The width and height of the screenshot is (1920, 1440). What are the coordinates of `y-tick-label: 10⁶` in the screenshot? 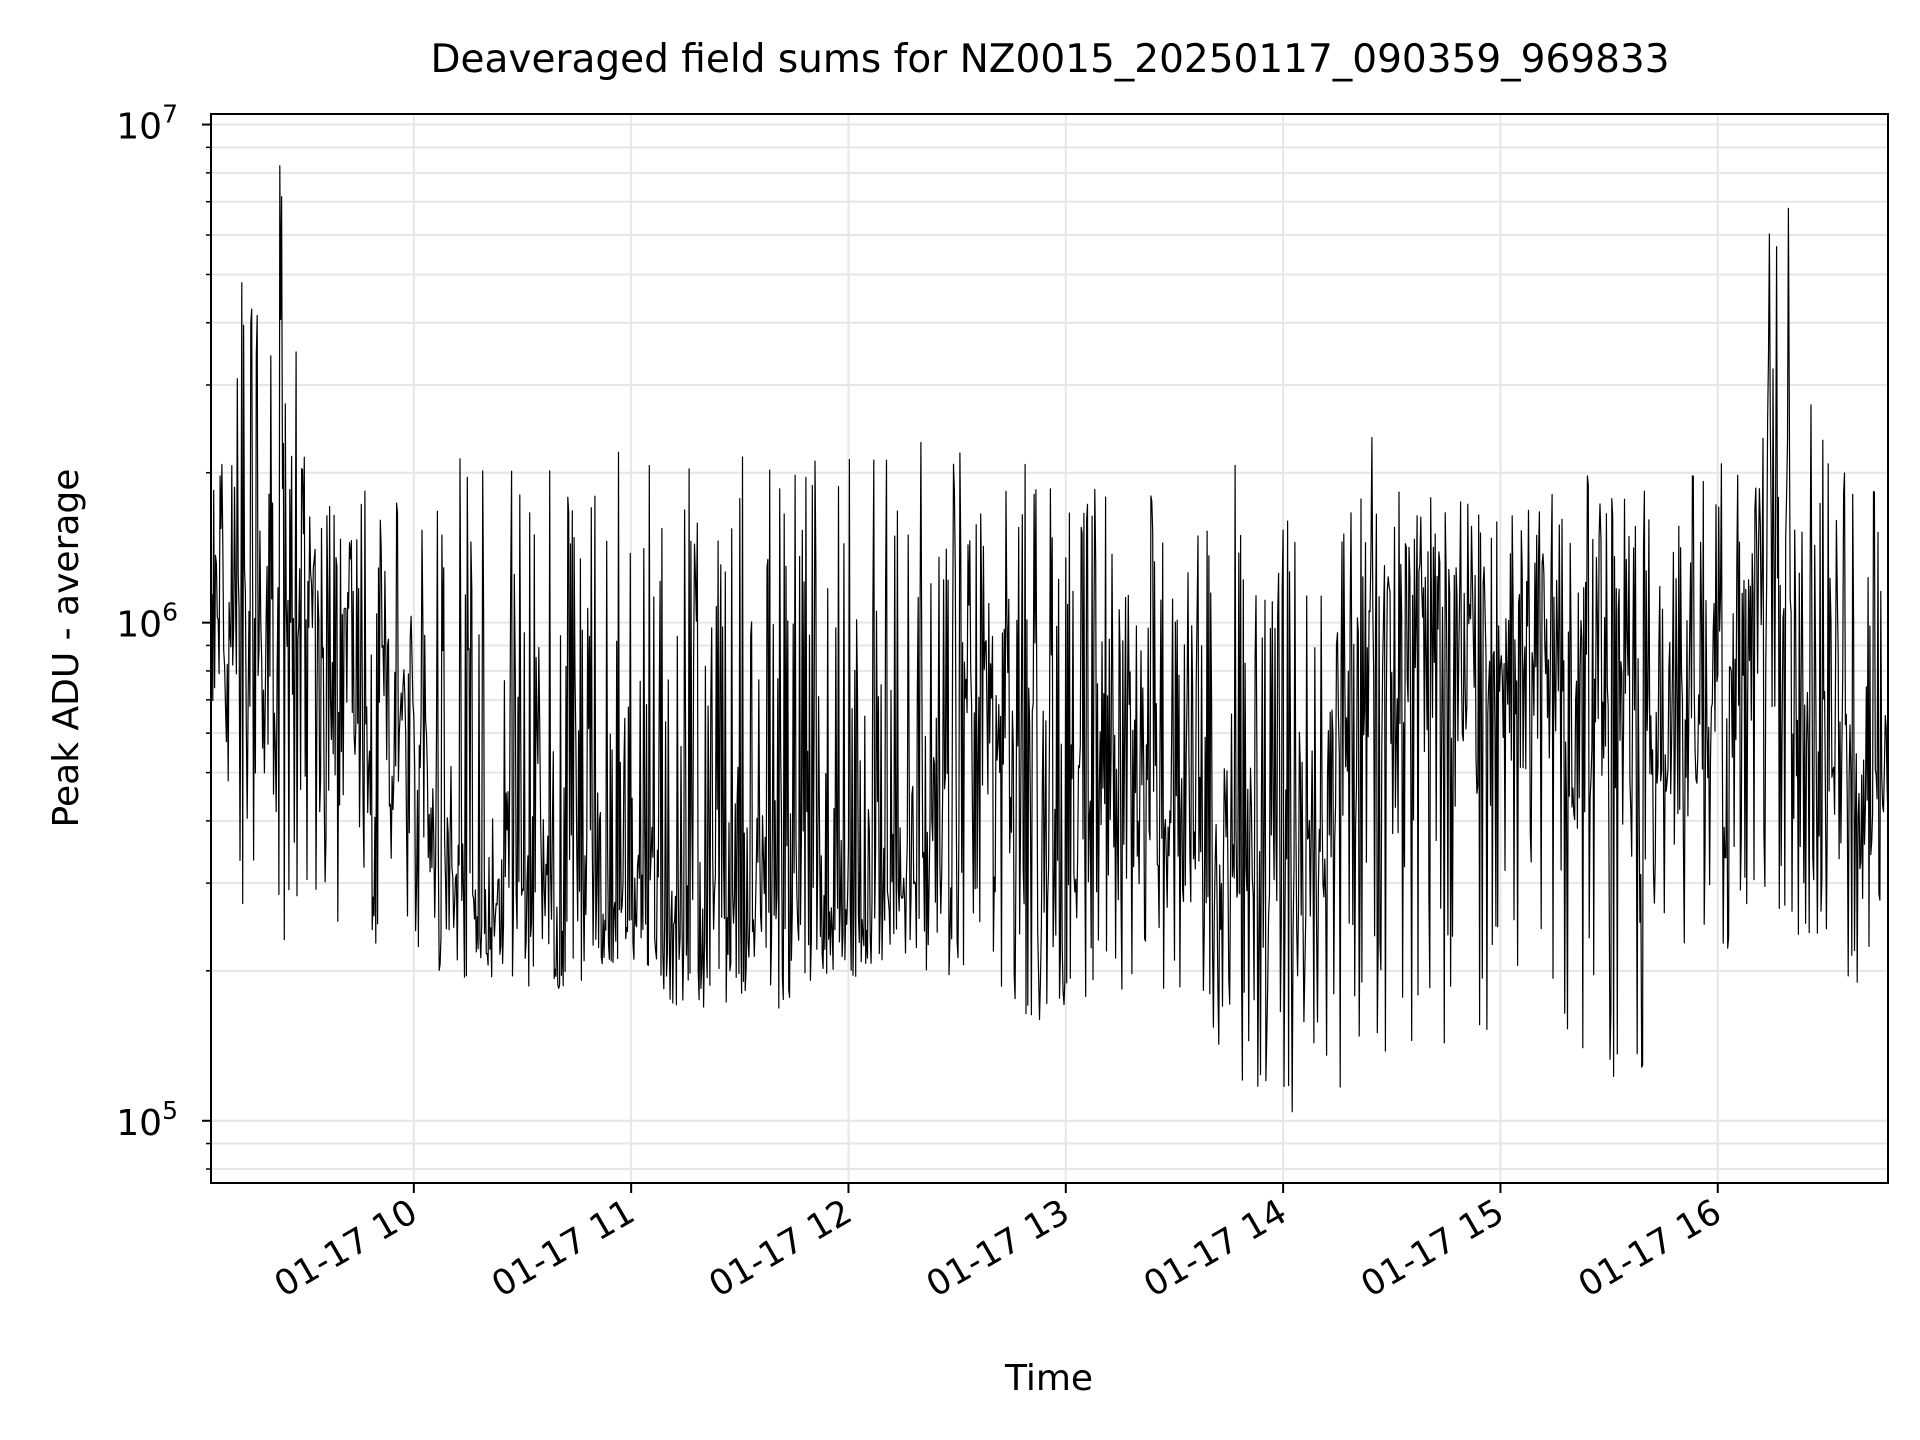 It's located at (147, 622).